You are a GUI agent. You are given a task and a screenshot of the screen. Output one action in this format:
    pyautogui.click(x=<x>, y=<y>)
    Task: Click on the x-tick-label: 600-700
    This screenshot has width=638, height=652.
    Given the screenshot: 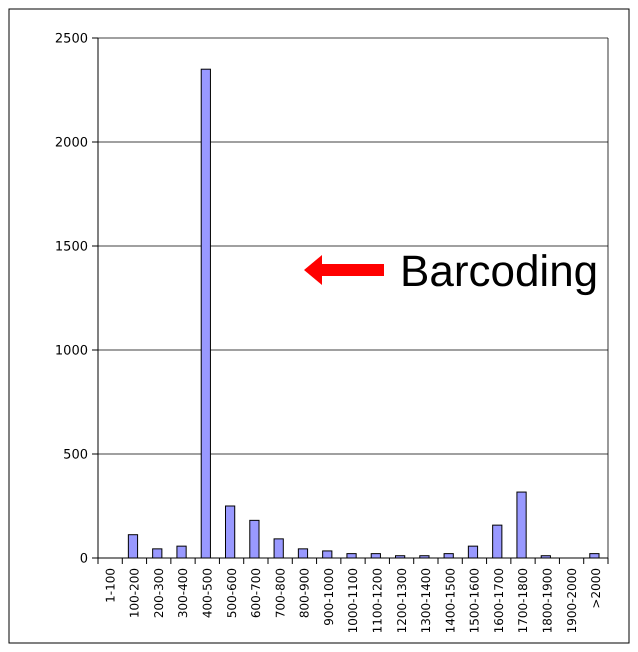 What is the action you would take?
    pyautogui.click(x=256, y=593)
    